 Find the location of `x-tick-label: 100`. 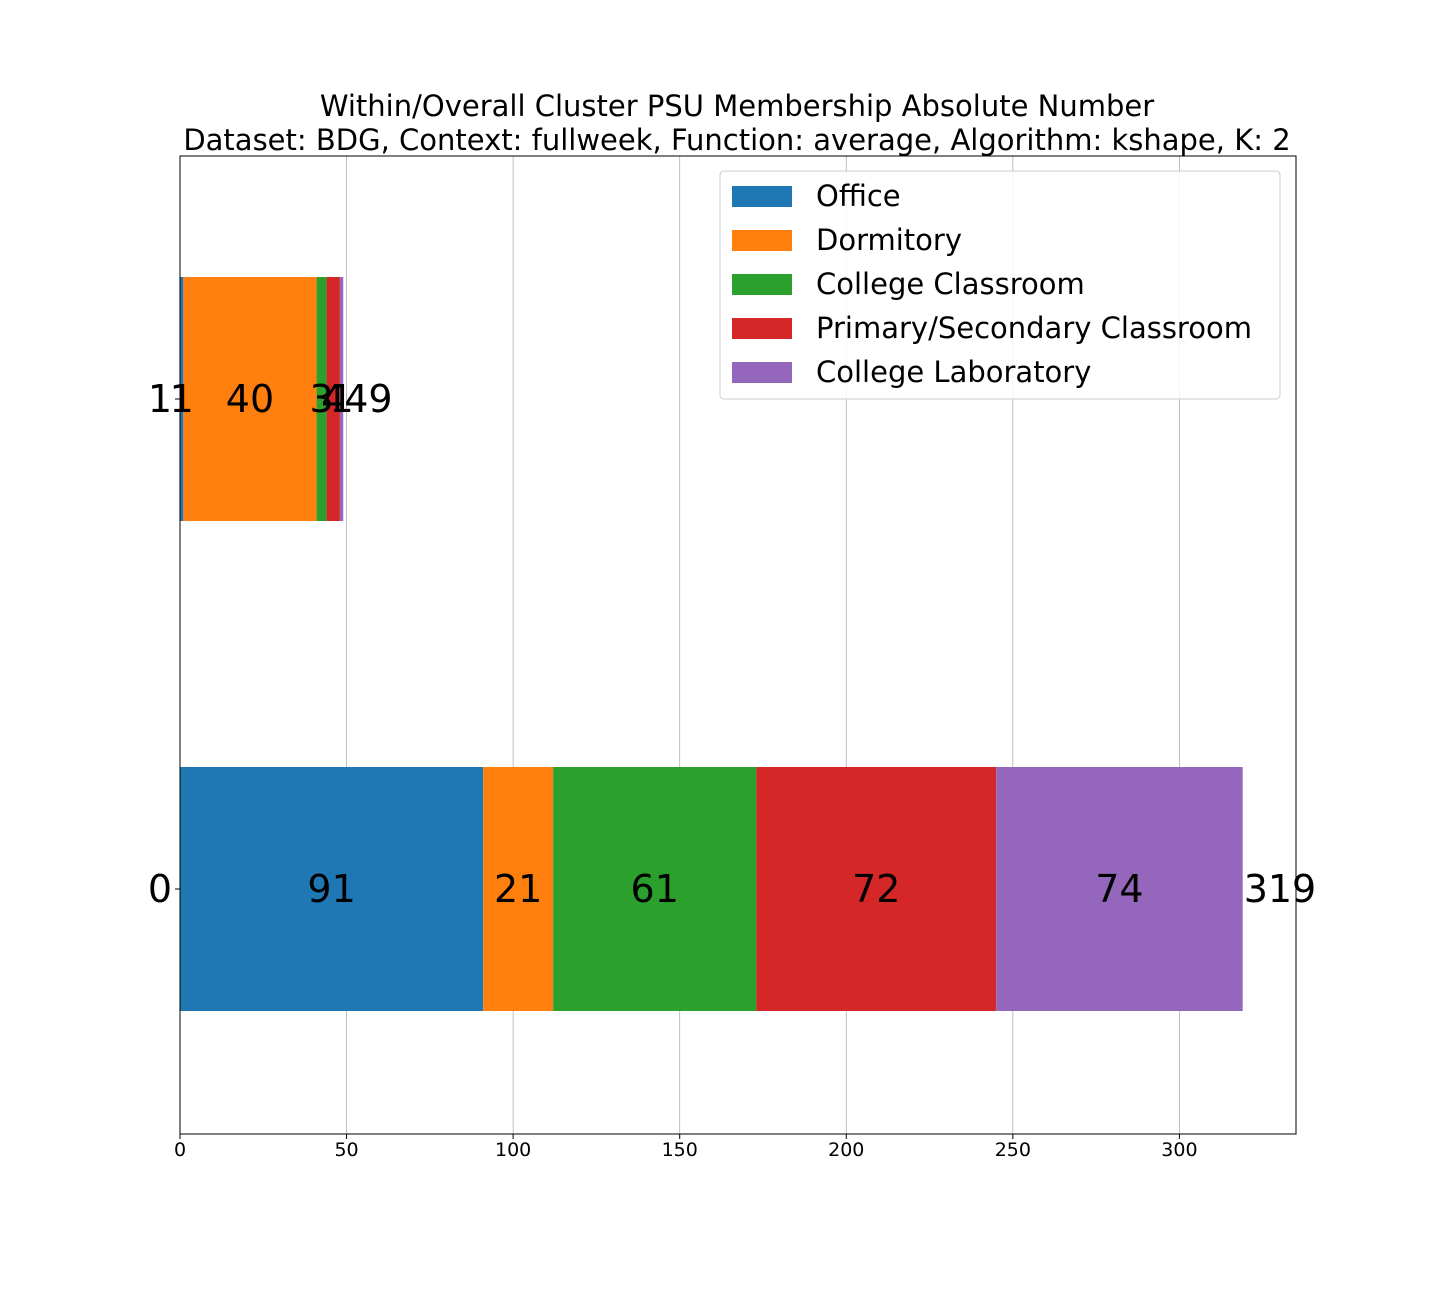

x-tick-label: 100 is located at coordinates (513, 1150).